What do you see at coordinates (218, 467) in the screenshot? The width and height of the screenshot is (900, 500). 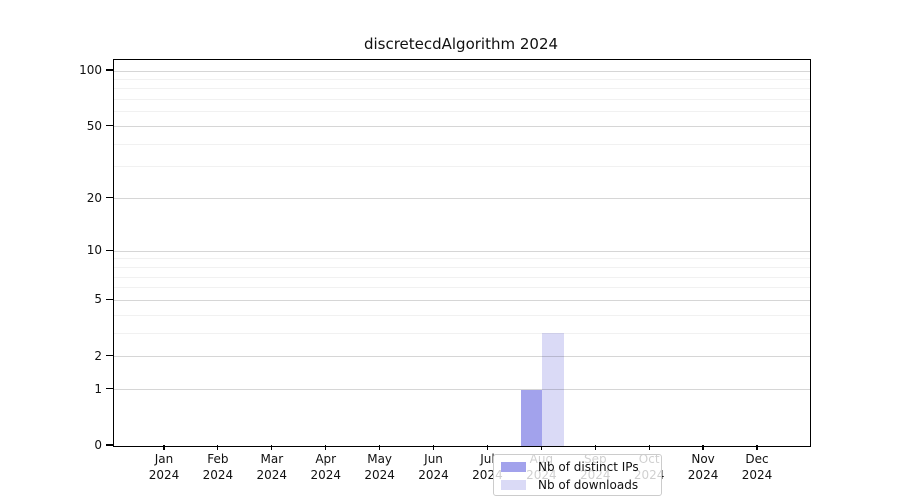 I see `x-tick-label: Feb 2024` at bounding box center [218, 467].